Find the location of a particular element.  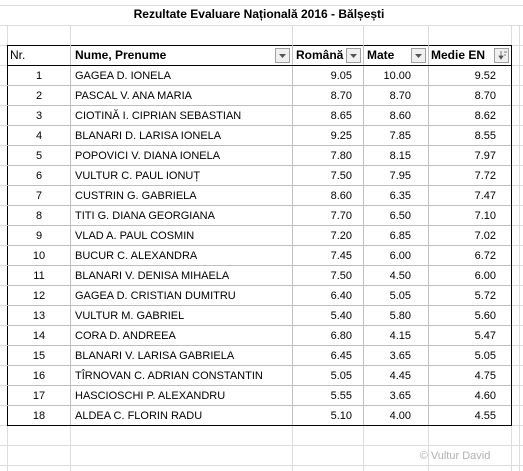

cell-value: 6.45 is located at coordinates (341, 356).